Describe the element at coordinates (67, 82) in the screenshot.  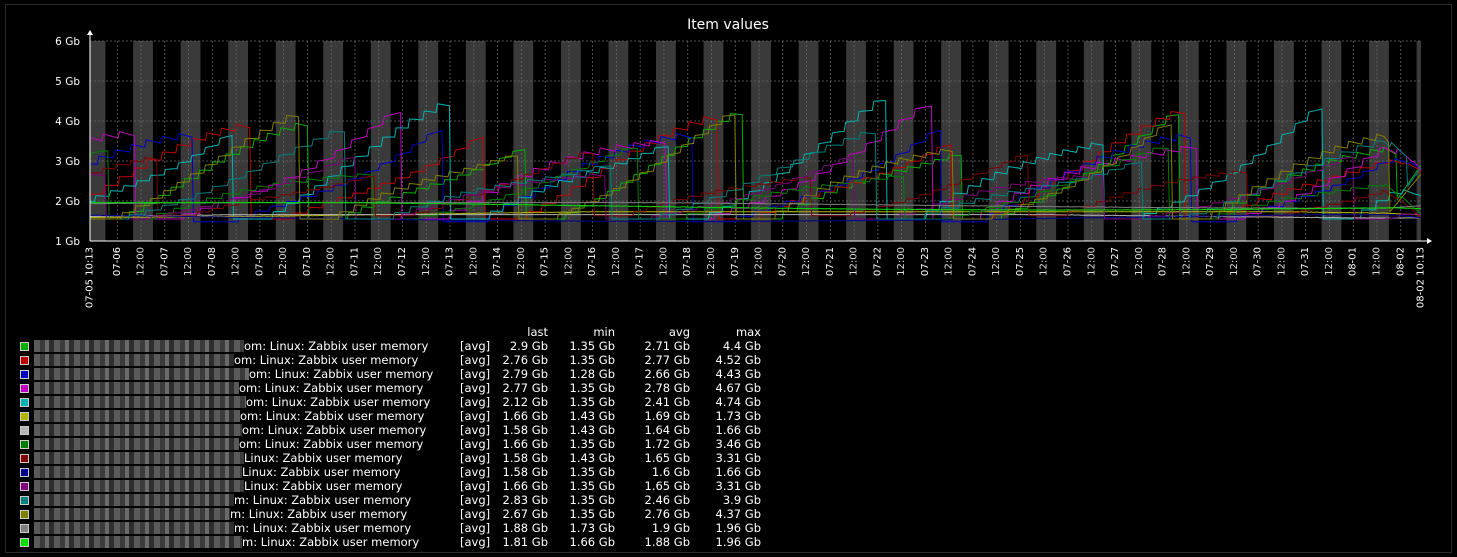
I see `y-tick-label: 5 Gb` at that location.